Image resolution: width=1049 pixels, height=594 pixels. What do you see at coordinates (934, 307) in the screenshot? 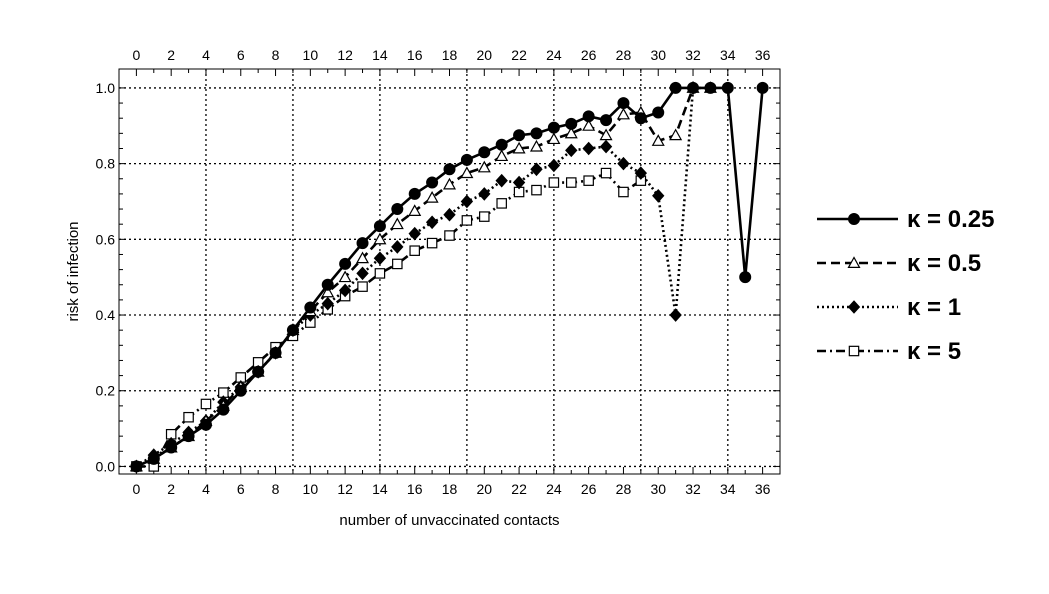
I see `legend-label: κ = 1` at bounding box center [934, 307].